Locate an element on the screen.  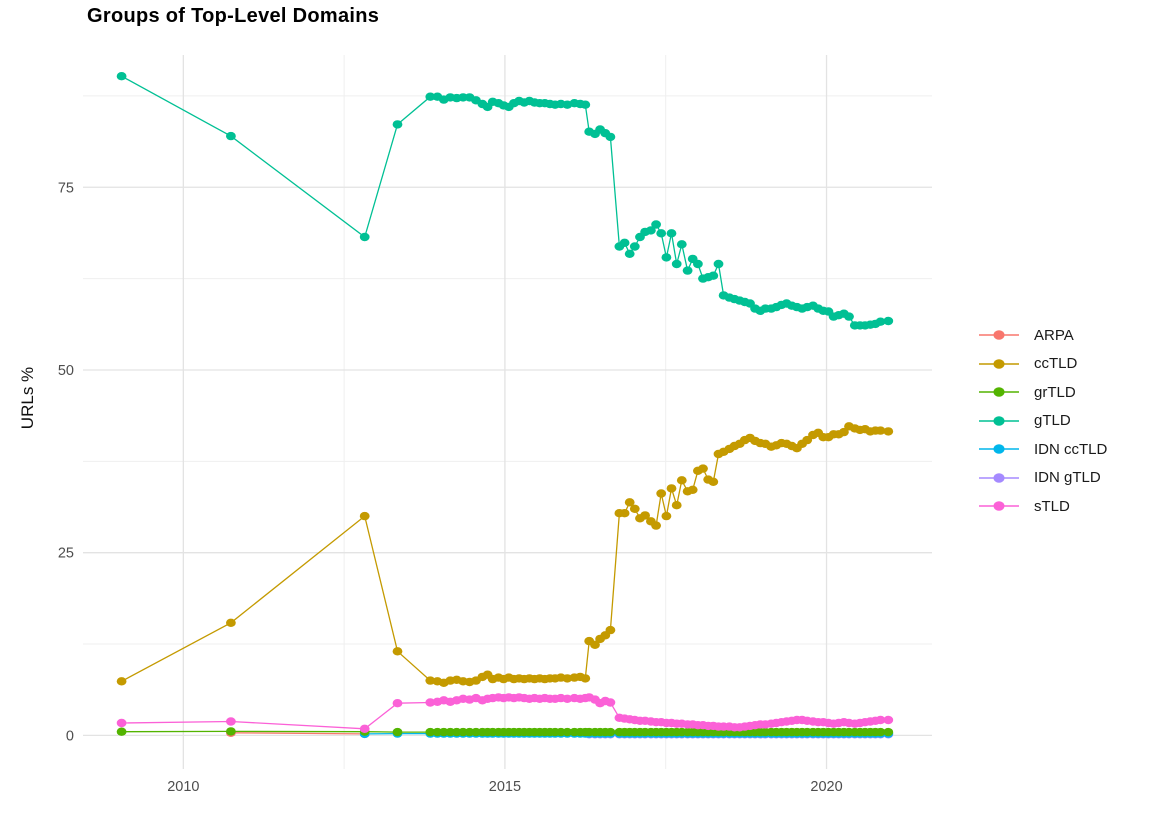
y-axis-tick-label: 0 is located at coordinates (70, 736).